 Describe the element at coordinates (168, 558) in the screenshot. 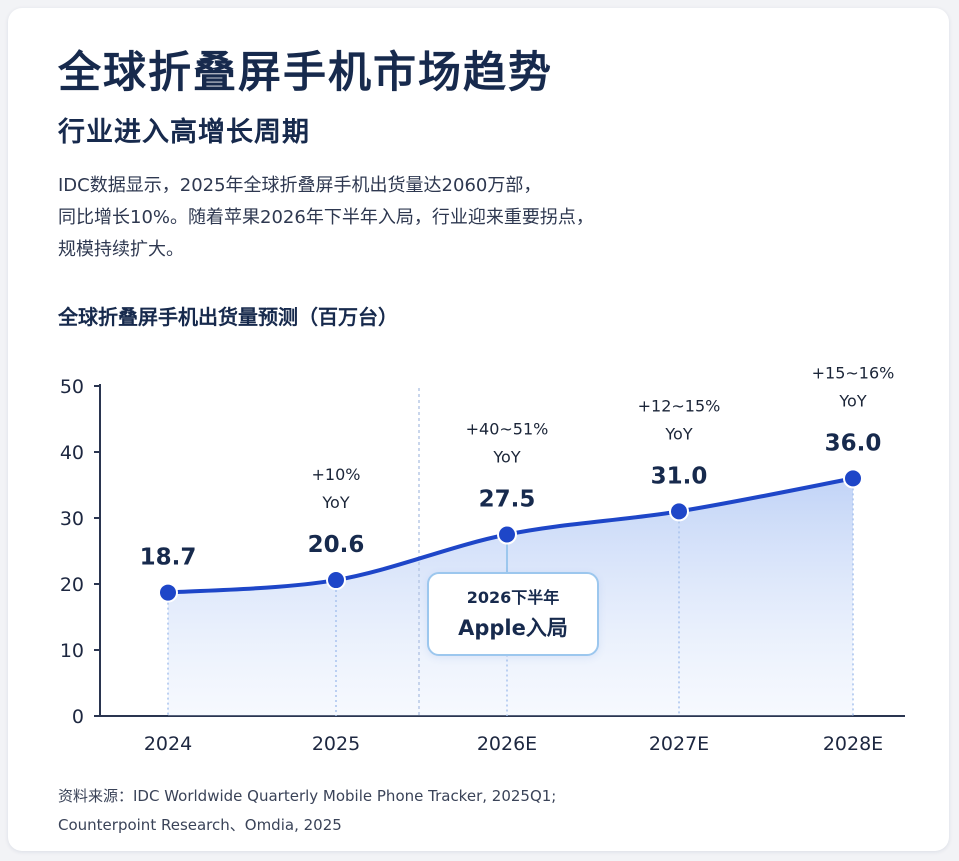

I see `data-label: 18.7` at that location.